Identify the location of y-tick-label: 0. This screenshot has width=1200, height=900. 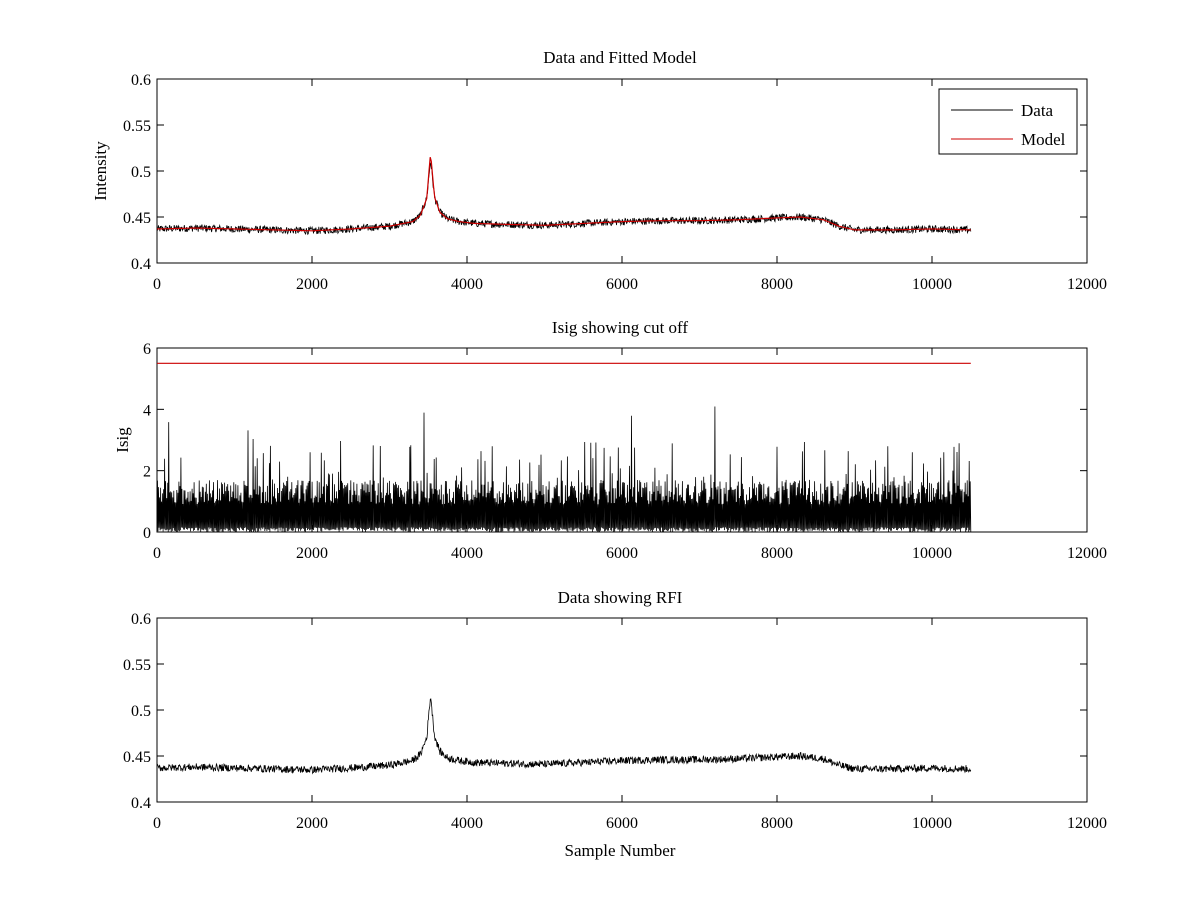
(147, 533).